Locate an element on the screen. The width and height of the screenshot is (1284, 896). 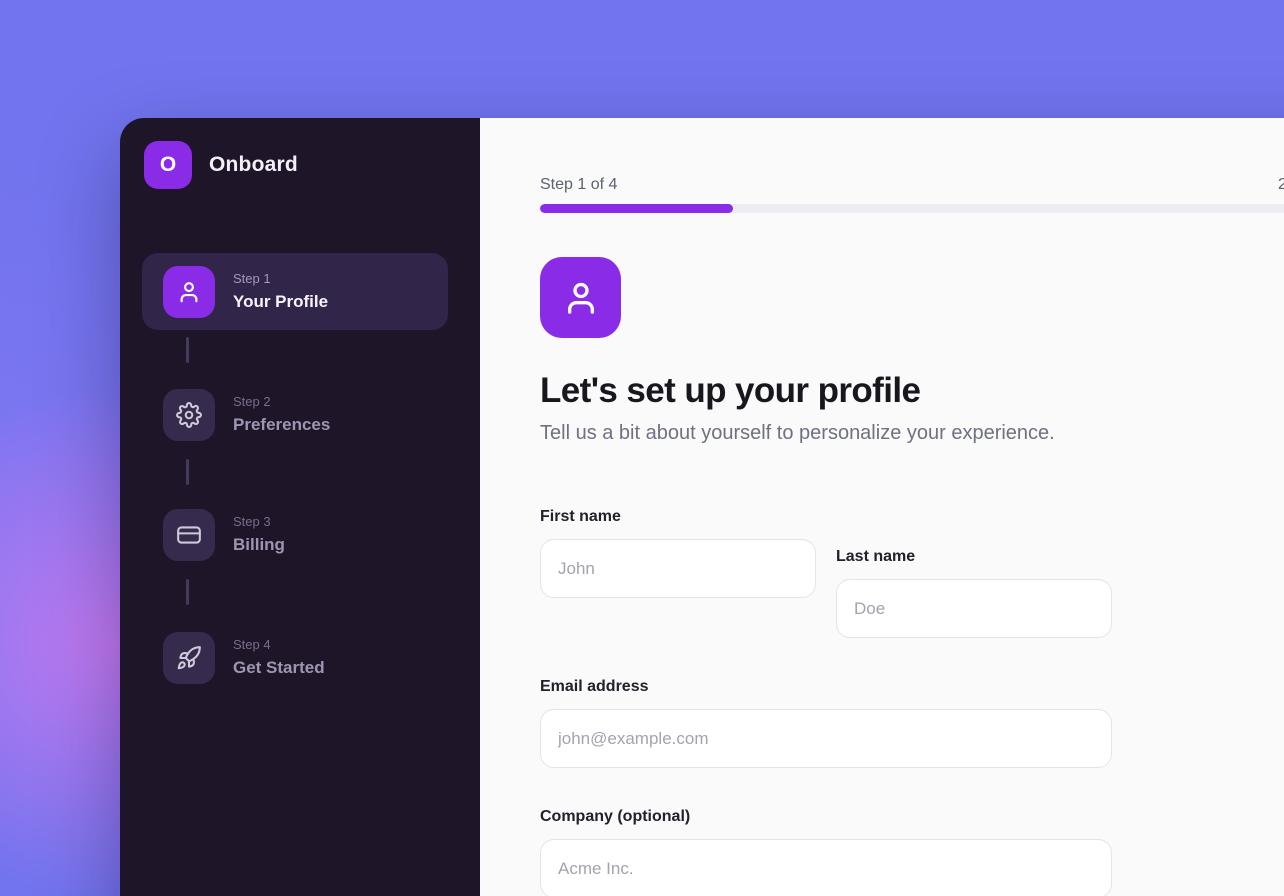
email-input is located at coordinates (826, 738).